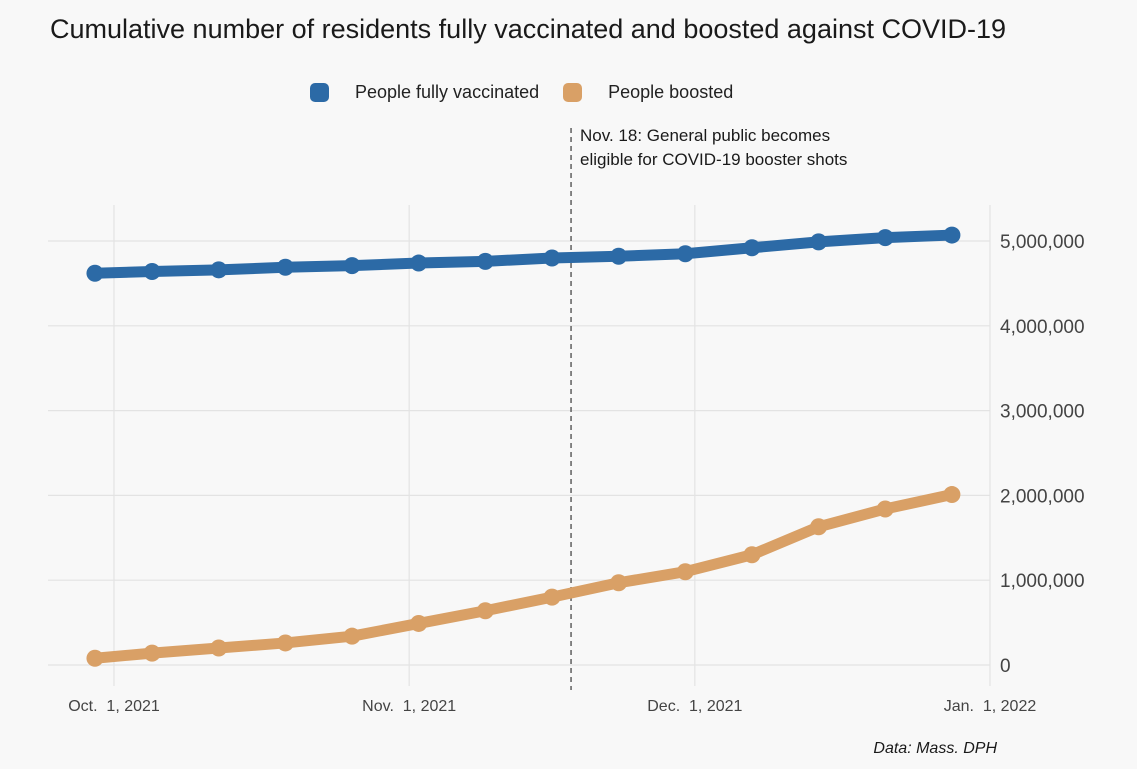 This screenshot has height=769, width=1137. I want to click on annotation-line-2: eligible for COVID-19 booster shots, so click(714, 159).